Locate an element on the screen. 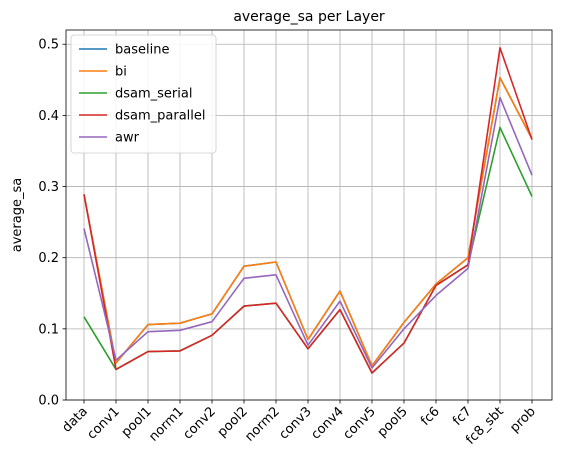 The width and height of the screenshot is (567, 465). y-tick-label: 0.3 is located at coordinates (48, 187).